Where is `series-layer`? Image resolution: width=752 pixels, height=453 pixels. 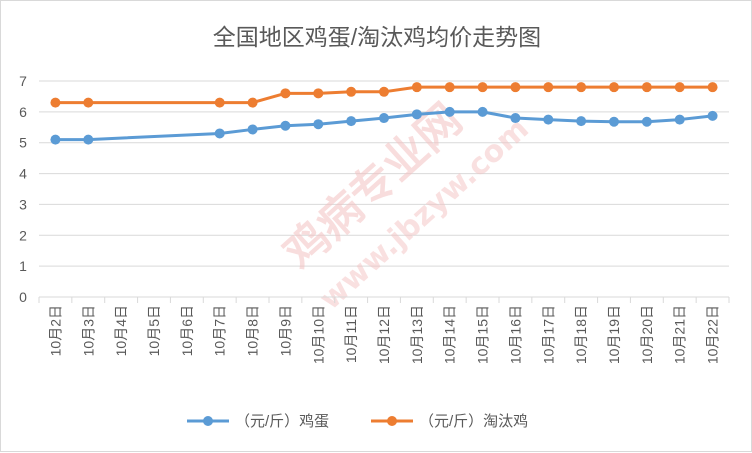 series-layer is located at coordinates (384, 113).